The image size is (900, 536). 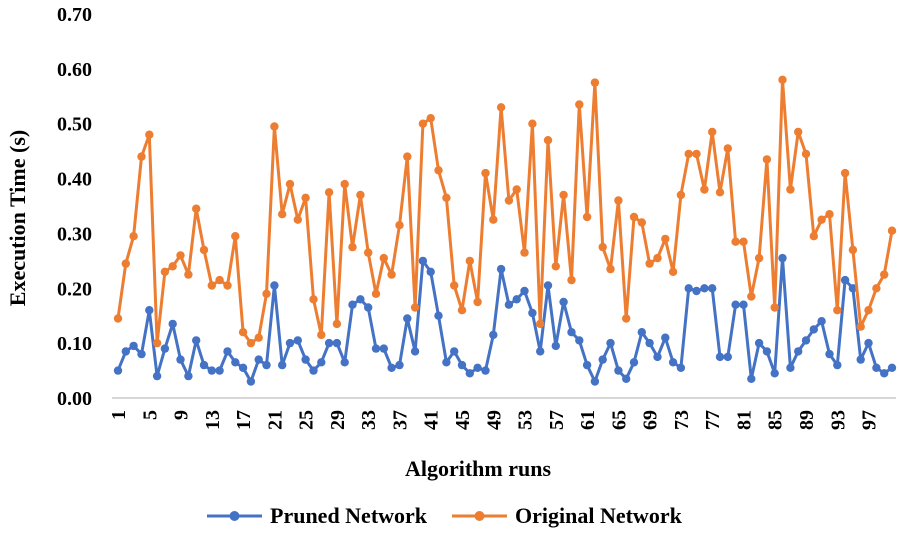 What do you see at coordinates (307, 420) in the screenshot?
I see `x-tick-label: 25` at bounding box center [307, 420].